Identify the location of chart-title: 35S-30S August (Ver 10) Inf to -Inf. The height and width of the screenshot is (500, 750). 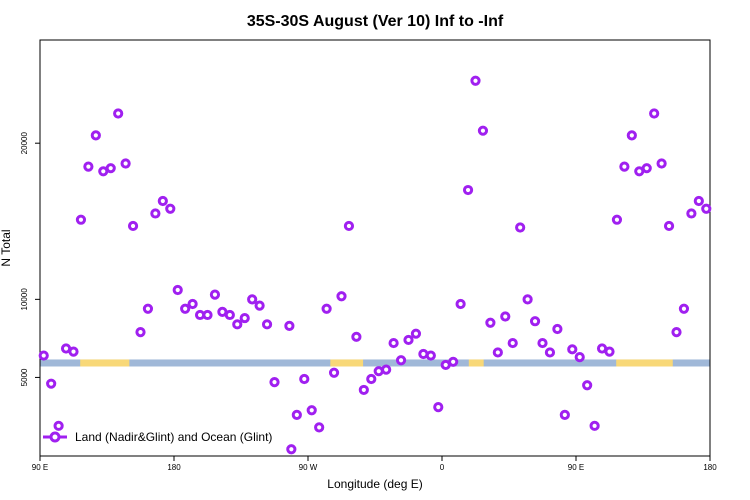
(375, 21).